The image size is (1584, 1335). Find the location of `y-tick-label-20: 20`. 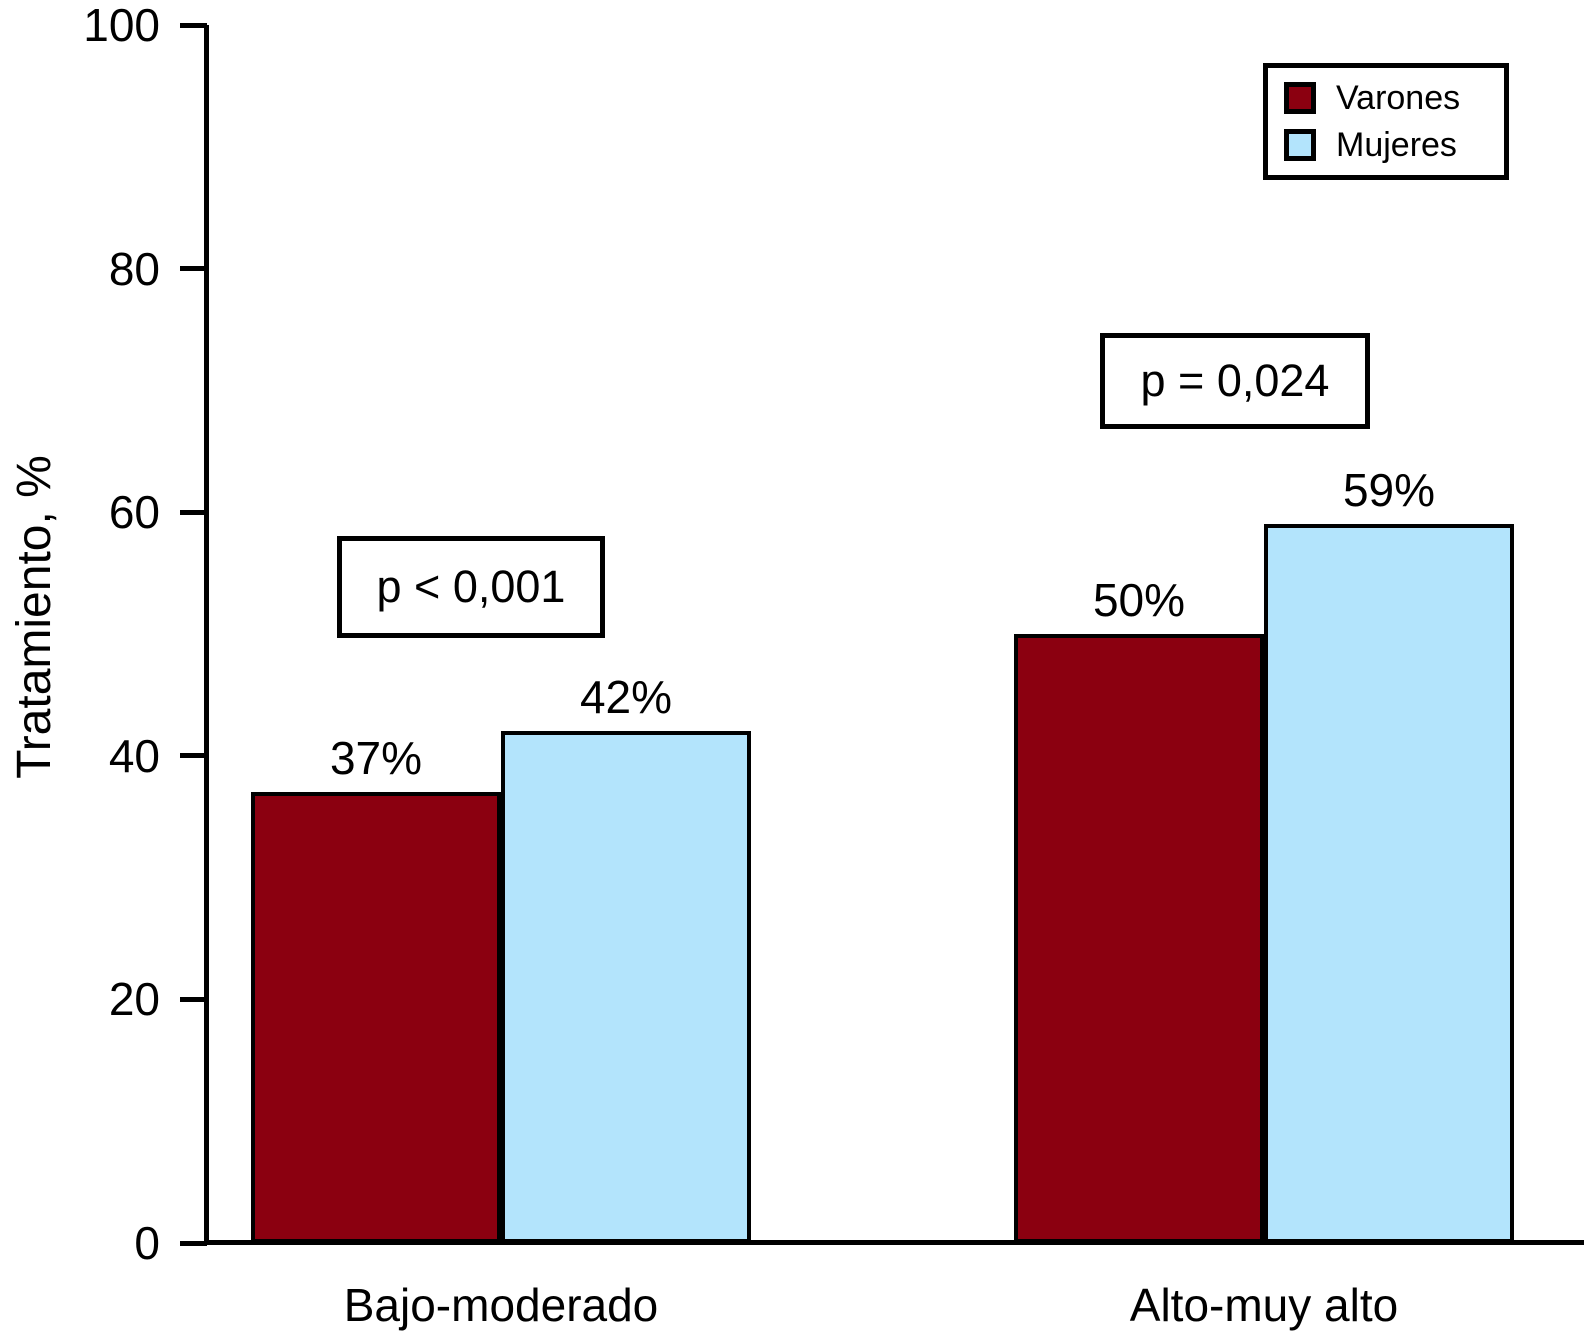

y-tick-label-20: 20 is located at coordinates (134, 999).